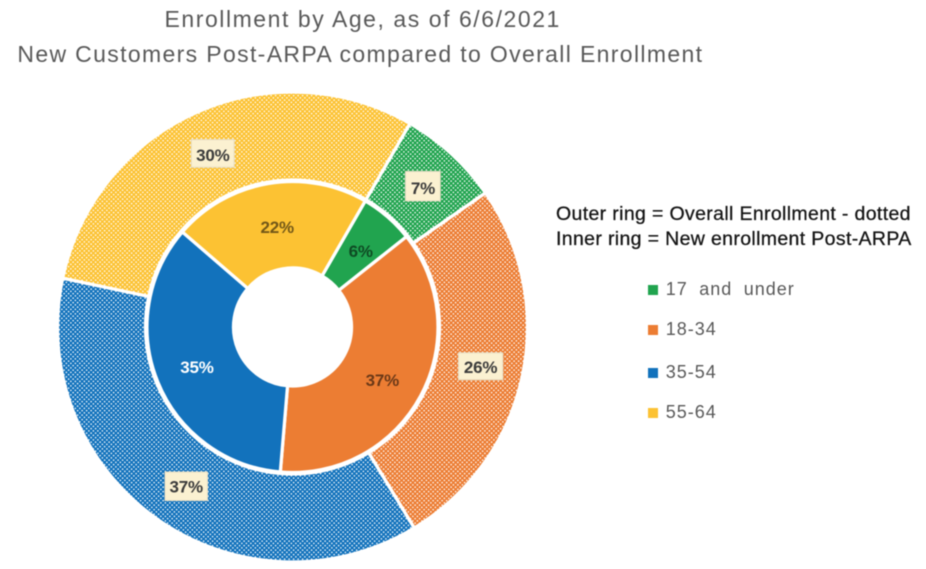 This screenshot has height=569, width=926. Describe the element at coordinates (277, 227) in the screenshot. I see `svg-text: 22%` at that location.